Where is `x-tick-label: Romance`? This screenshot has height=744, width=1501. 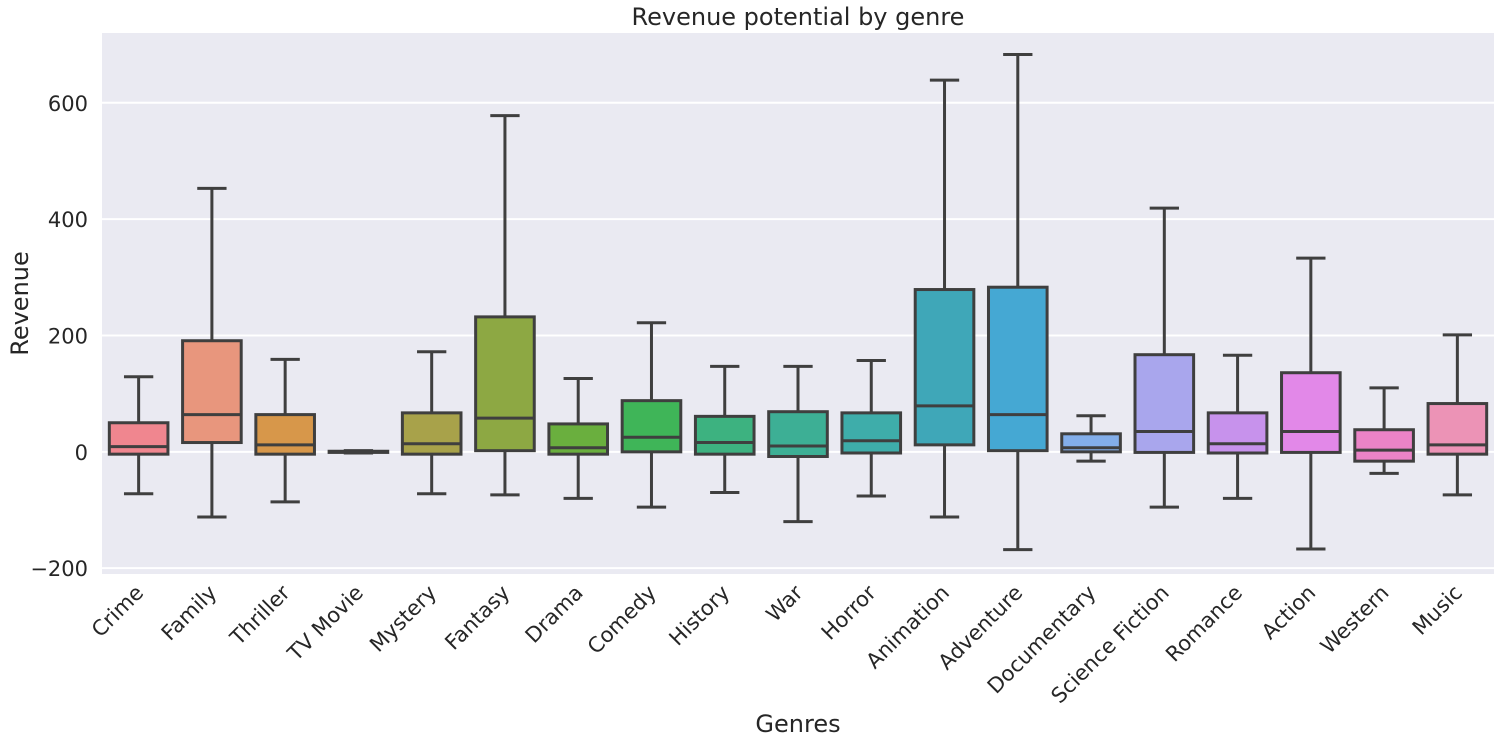
x-tick-label: Romance is located at coordinates (1204, 624).